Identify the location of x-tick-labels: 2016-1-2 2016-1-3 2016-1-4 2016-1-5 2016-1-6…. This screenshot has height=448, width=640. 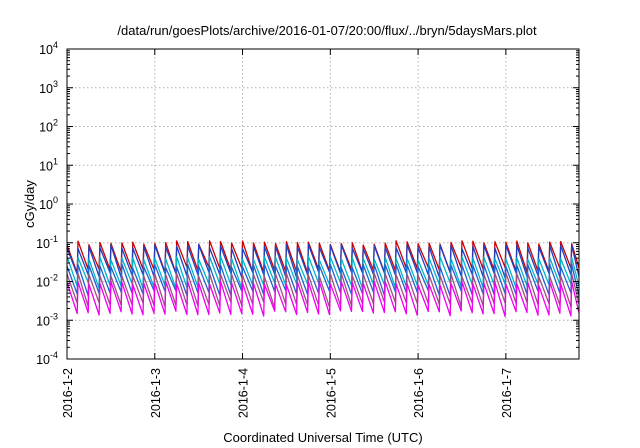
(287, 393).